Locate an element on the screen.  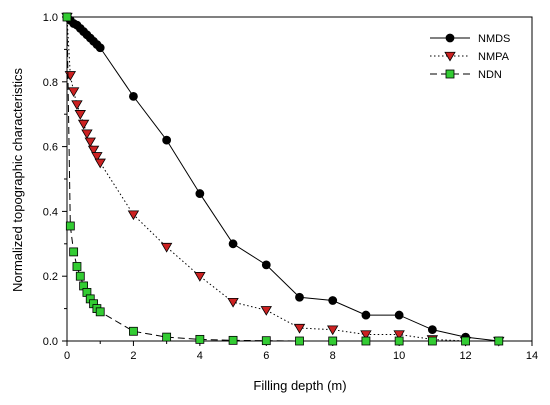
x-tick-label: 8 is located at coordinates (333, 356).